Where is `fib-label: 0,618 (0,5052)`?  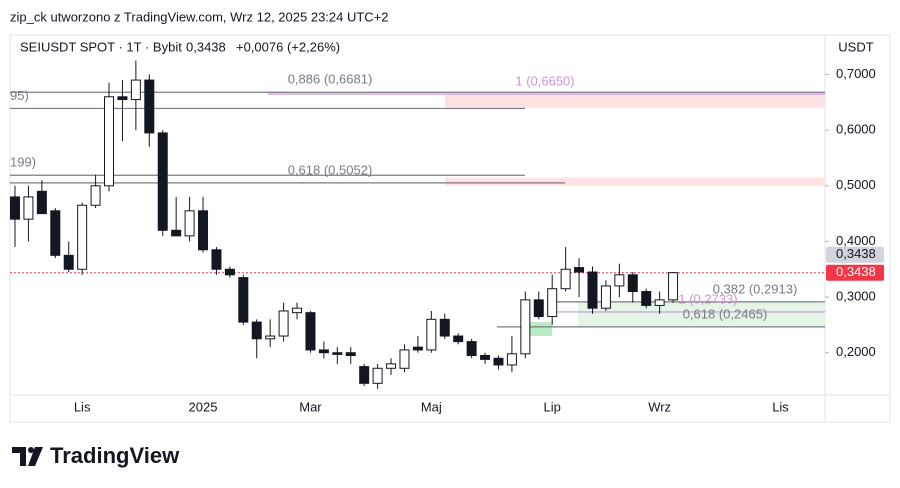
fib-label: 0,618 (0,5052) is located at coordinates (330, 169).